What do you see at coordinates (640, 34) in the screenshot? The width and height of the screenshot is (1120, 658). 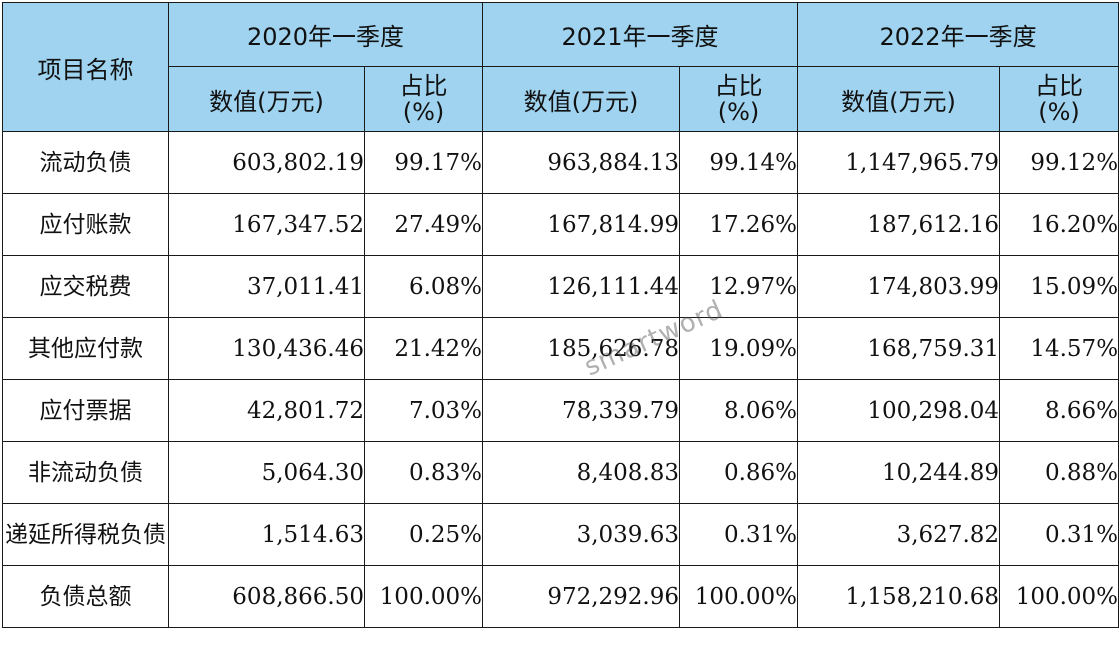 I see `header-period-2021: 2021年一季度` at bounding box center [640, 34].